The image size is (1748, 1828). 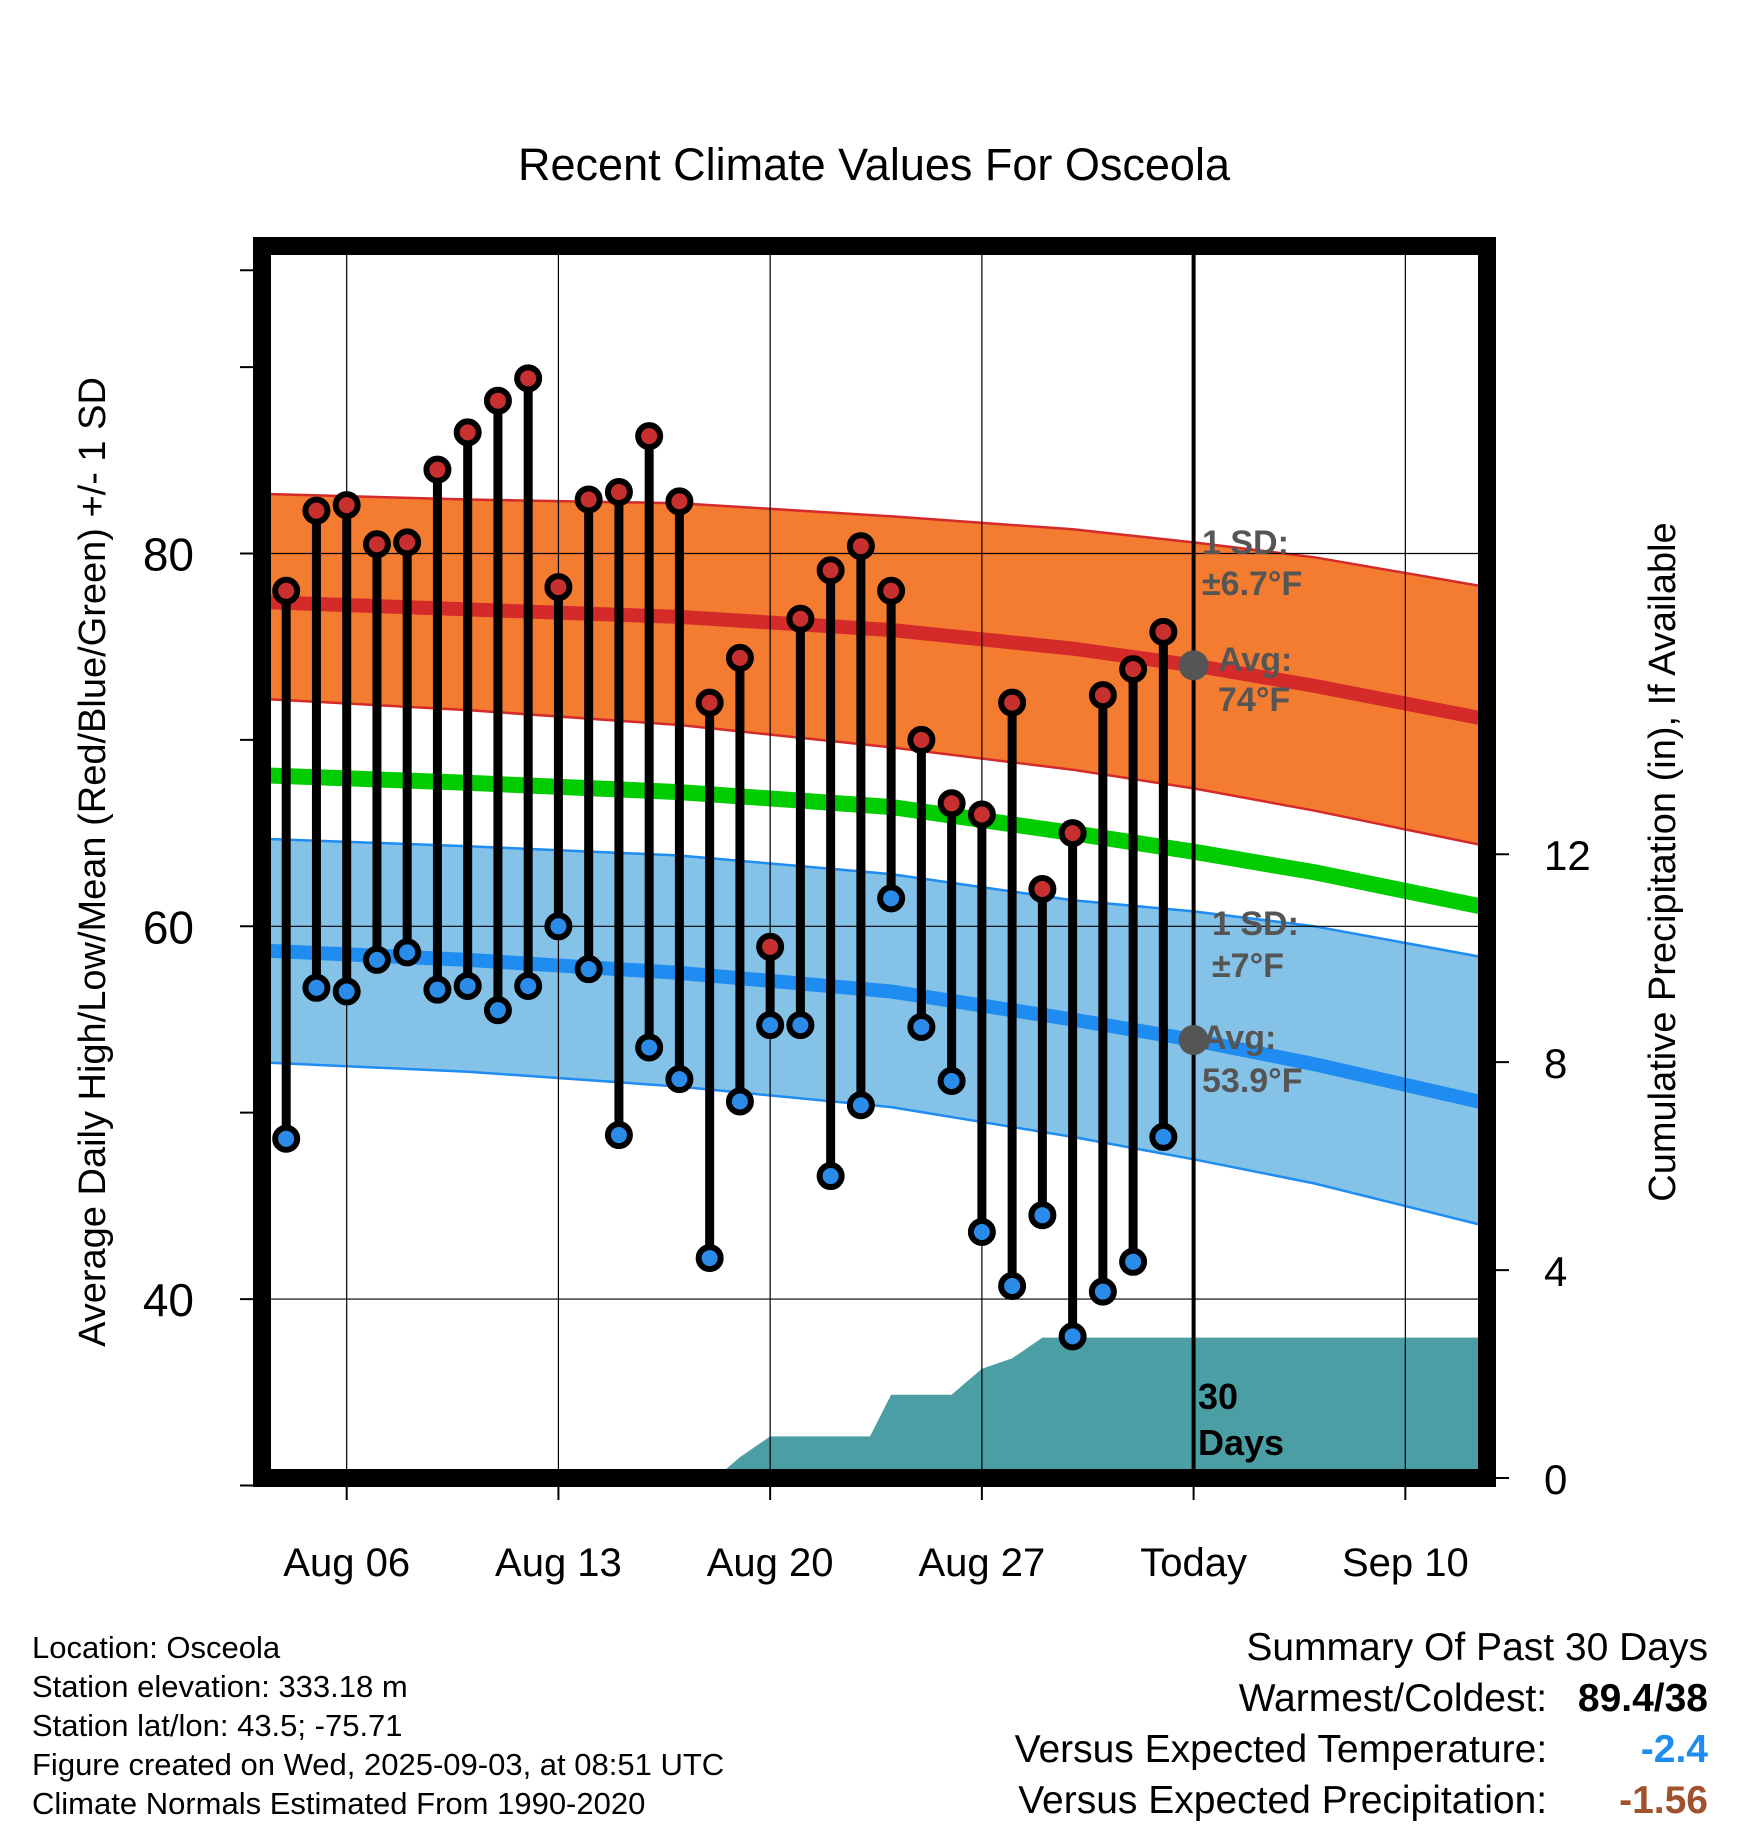 I want to click on x-tick-label: Today, so click(x=1193, y=1563).